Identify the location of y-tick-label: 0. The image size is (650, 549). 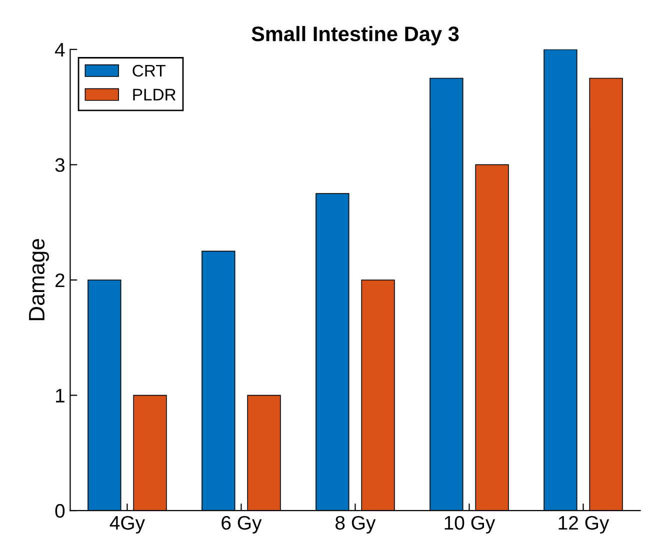
(60, 511).